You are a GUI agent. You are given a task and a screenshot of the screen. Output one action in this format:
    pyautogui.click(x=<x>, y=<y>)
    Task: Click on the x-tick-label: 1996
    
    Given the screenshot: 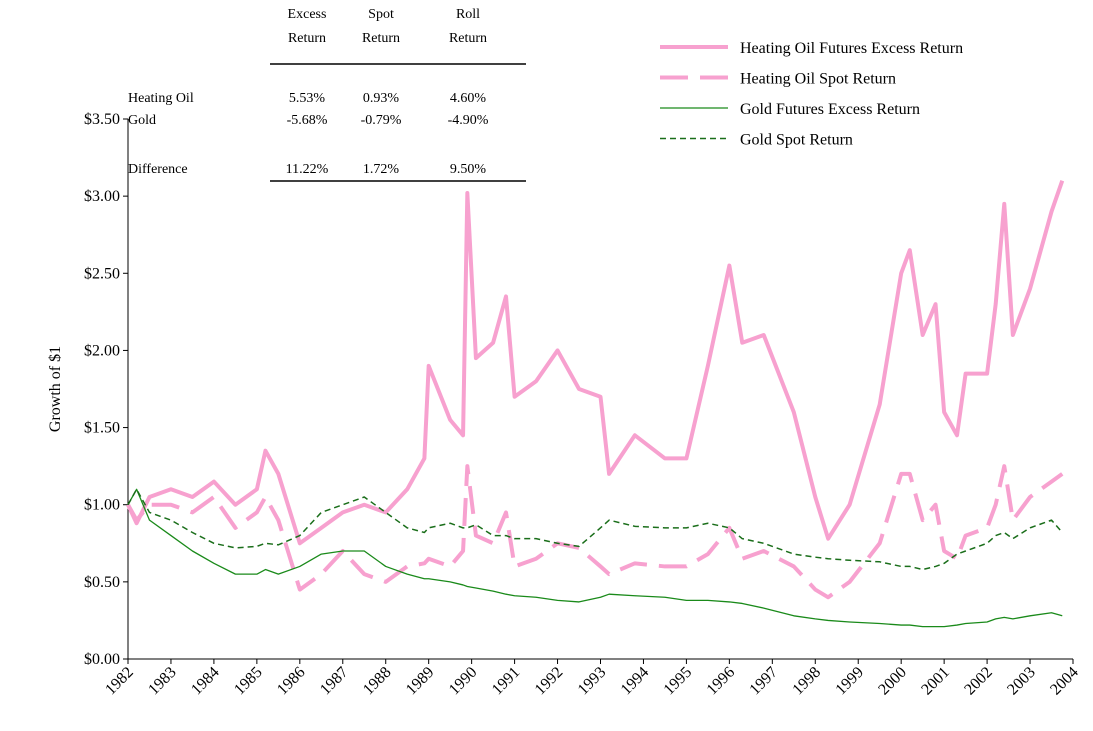 What is the action you would take?
    pyautogui.click(x=721, y=681)
    